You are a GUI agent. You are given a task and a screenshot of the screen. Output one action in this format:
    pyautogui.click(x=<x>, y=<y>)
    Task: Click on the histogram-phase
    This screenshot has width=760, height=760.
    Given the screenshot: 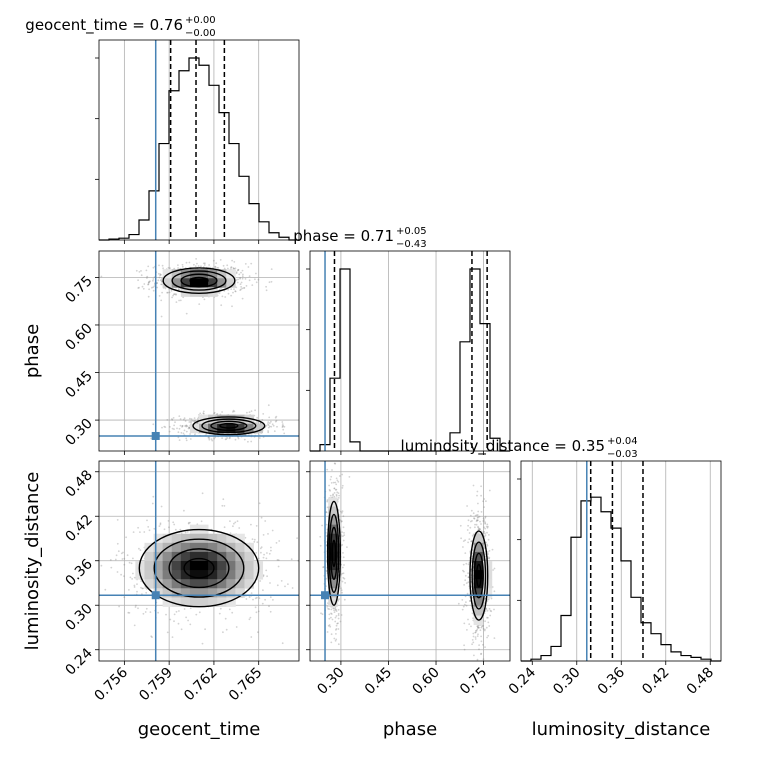 What is the action you would take?
    pyautogui.click(x=410, y=360)
    